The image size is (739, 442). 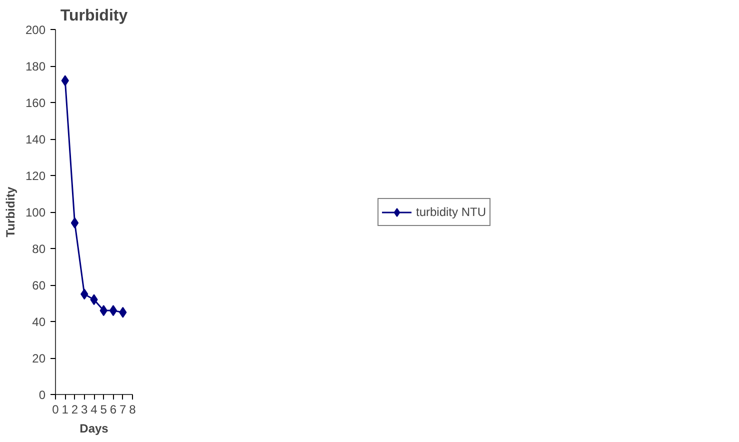 What do you see at coordinates (84, 409) in the screenshot?
I see `x-tick-label: 3` at bounding box center [84, 409].